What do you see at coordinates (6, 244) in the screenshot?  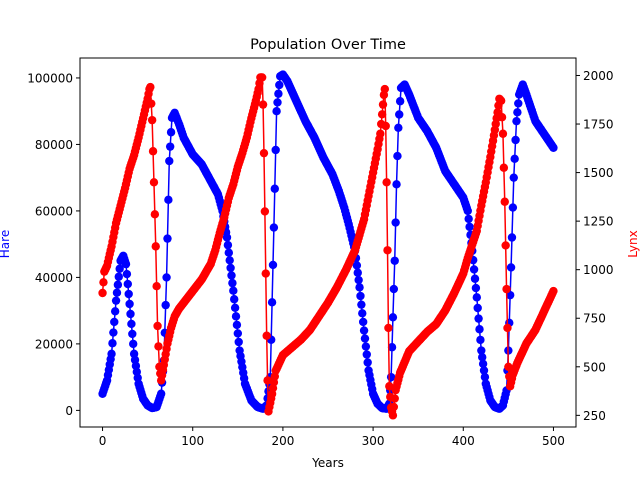 I see `y-axis-label-left: Hare` at bounding box center [6, 244].